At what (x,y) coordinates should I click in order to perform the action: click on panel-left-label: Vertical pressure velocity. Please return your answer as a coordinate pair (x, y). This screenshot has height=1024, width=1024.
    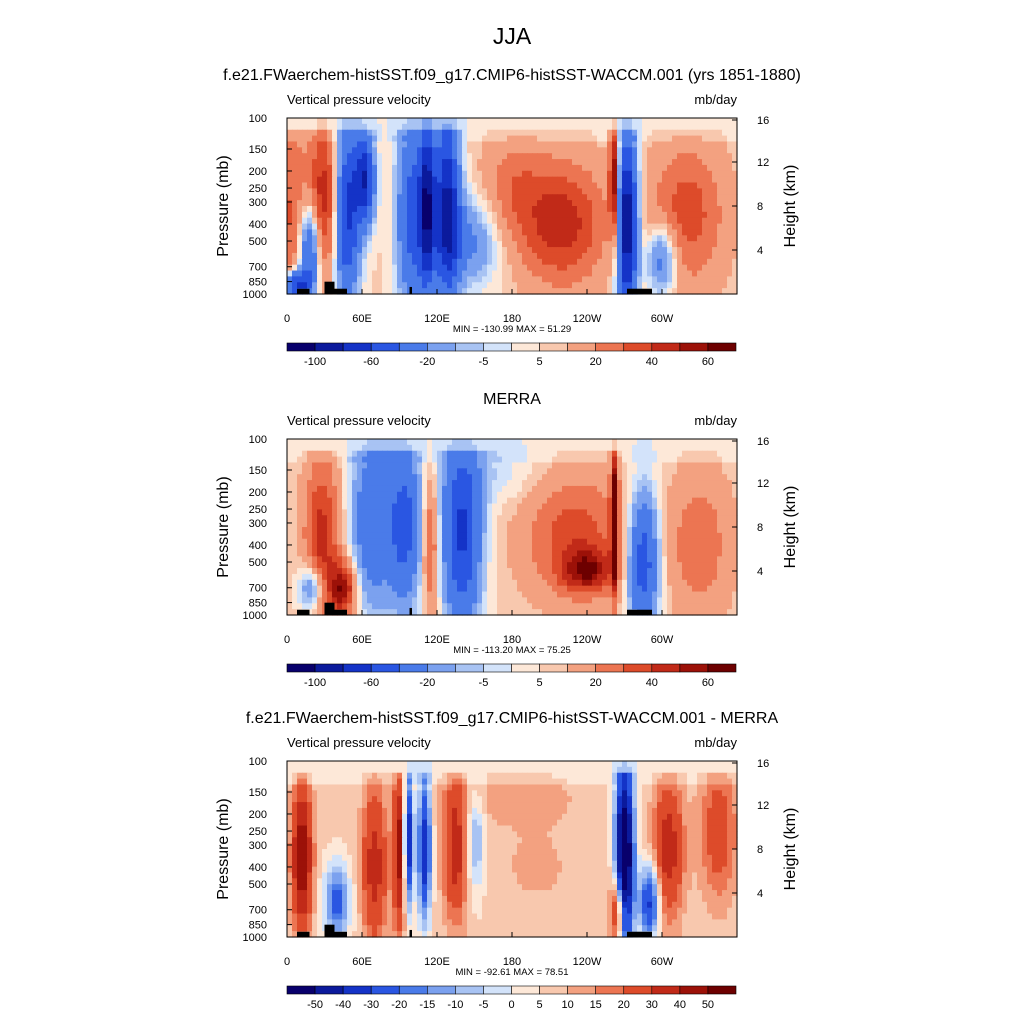
    Looking at the image, I should click on (359, 420).